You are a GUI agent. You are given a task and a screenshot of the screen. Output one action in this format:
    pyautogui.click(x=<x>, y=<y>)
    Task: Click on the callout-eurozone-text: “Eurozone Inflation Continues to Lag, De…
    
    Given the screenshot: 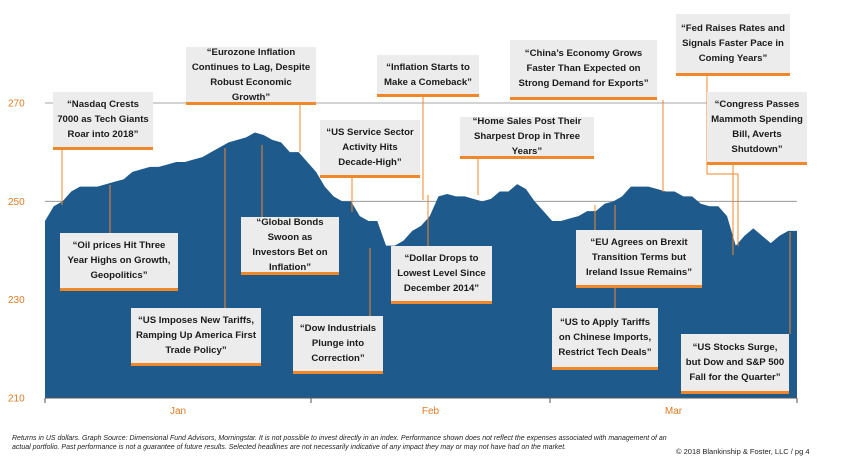 What is the action you would take?
    pyautogui.click(x=251, y=74)
    